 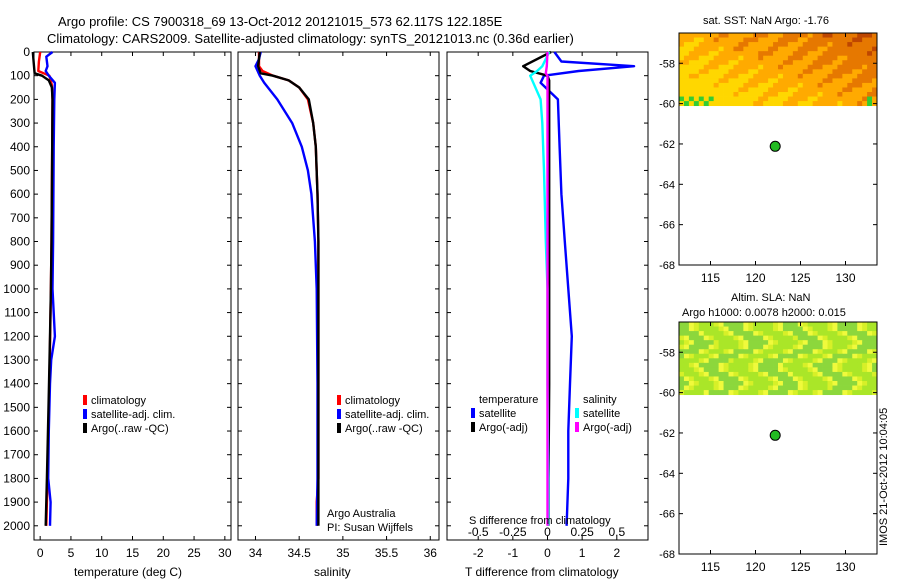 What do you see at coordinates (288, 289) in the screenshot?
I see `series-line-climatology` at bounding box center [288, 289].